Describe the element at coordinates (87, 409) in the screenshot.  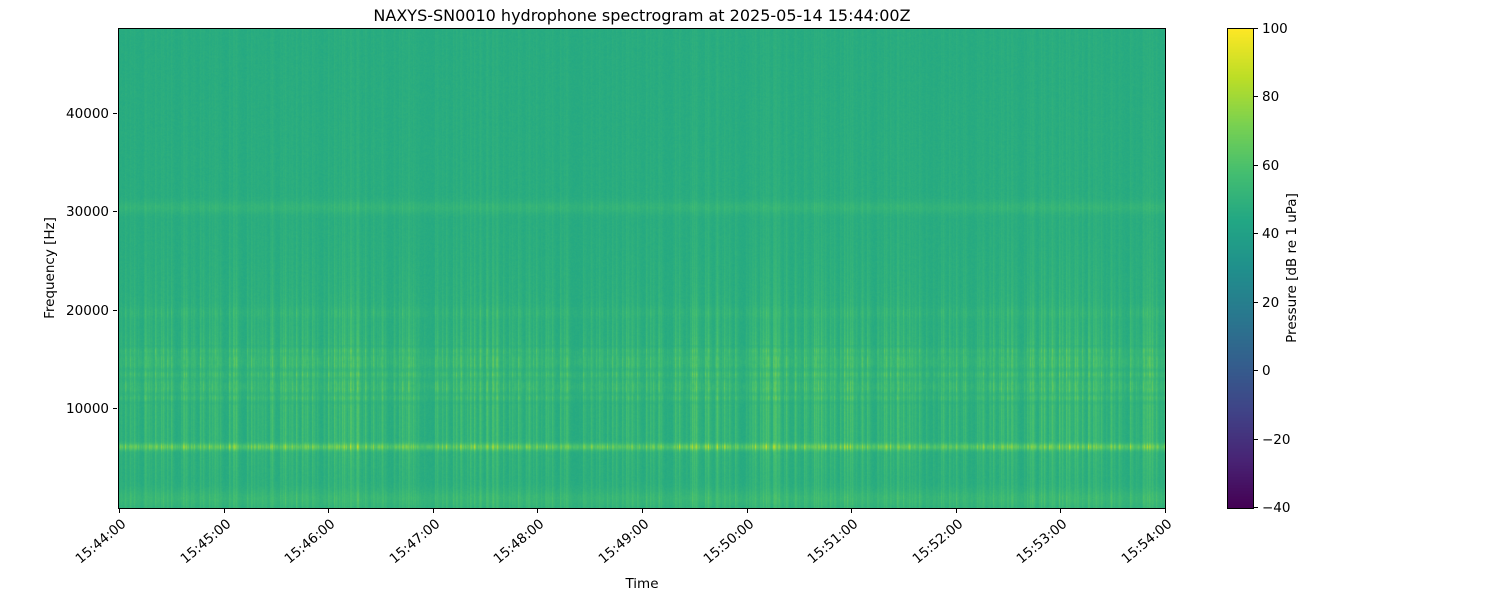
I see `y-tick-label: 10000` at that location.